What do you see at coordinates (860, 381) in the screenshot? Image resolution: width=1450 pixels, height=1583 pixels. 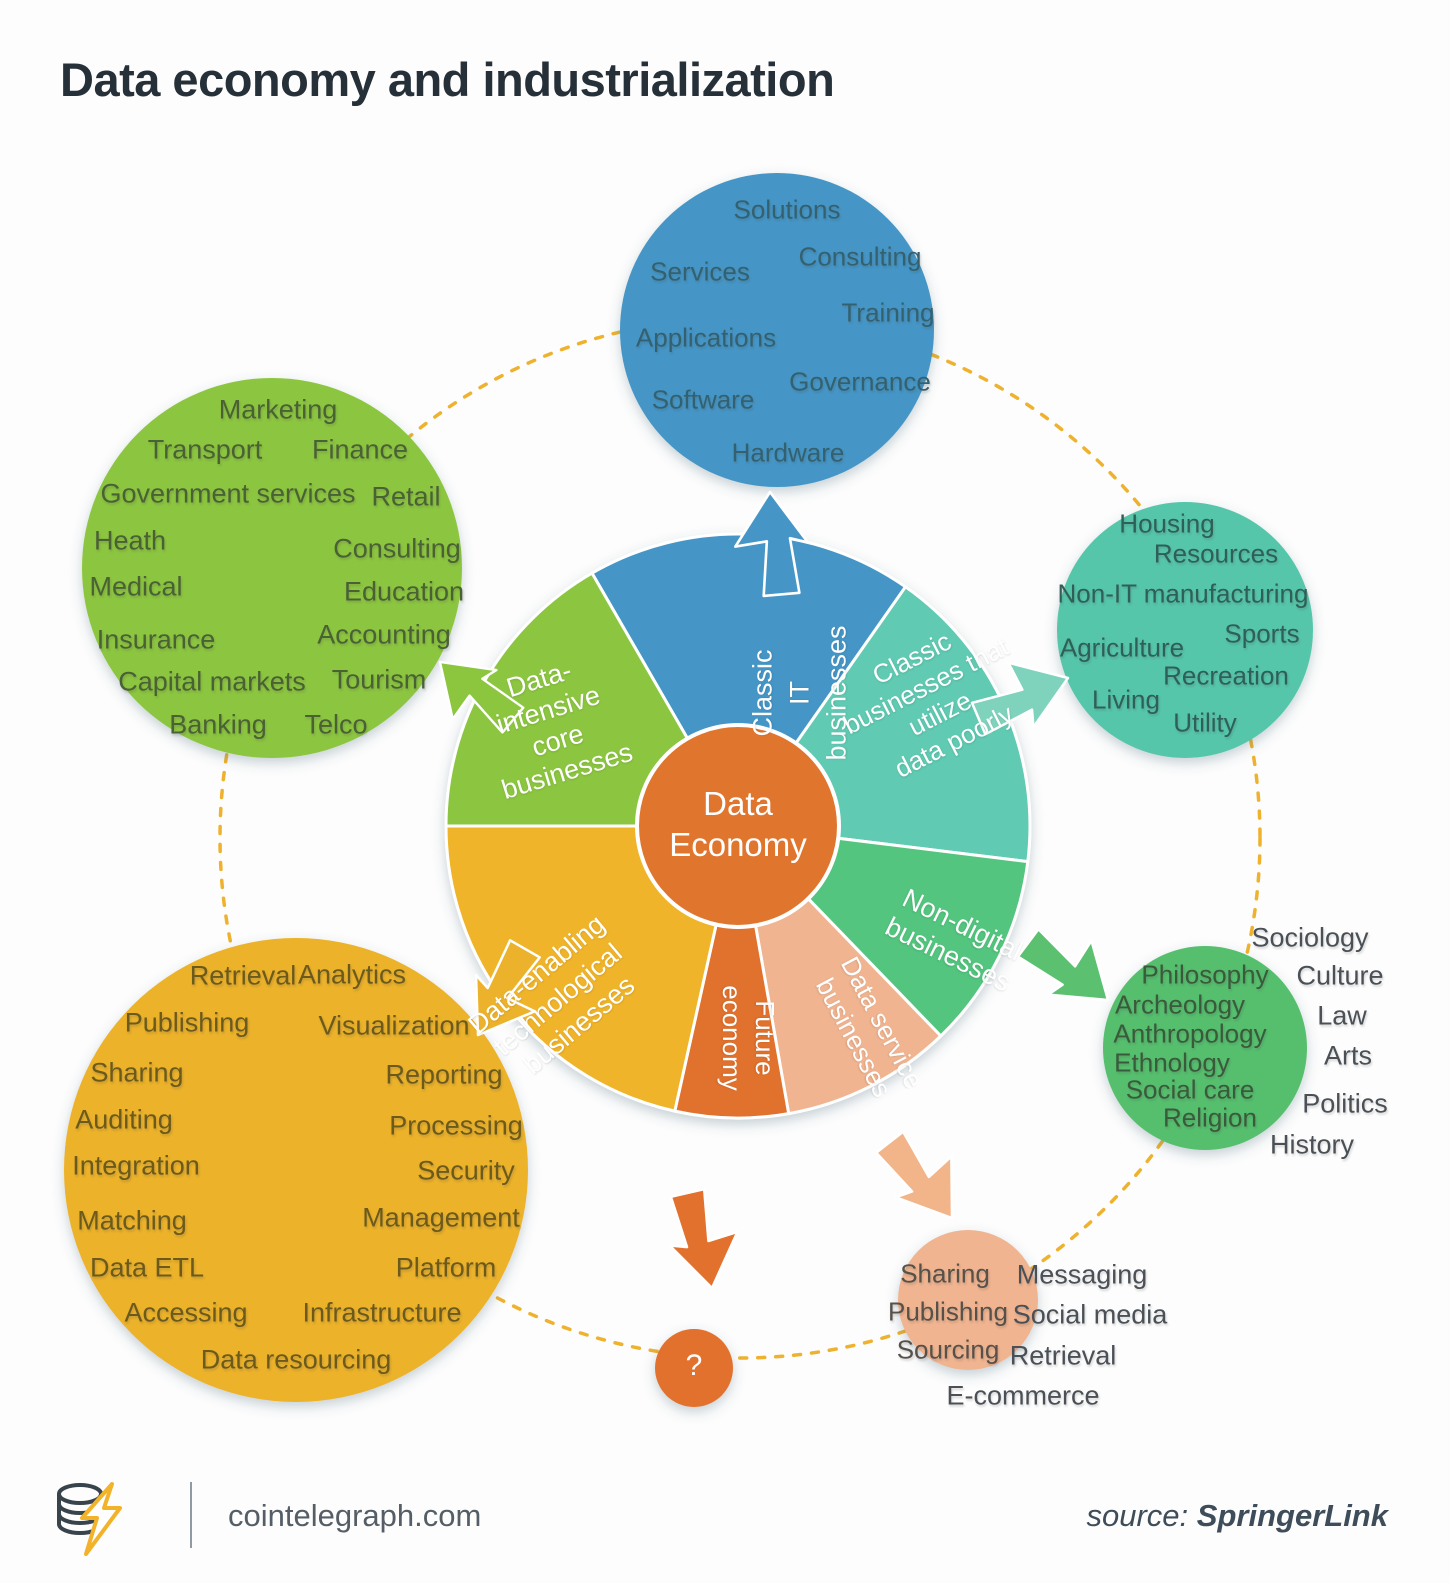 I see `it-term: Governance` at bounding box center [860, 381].